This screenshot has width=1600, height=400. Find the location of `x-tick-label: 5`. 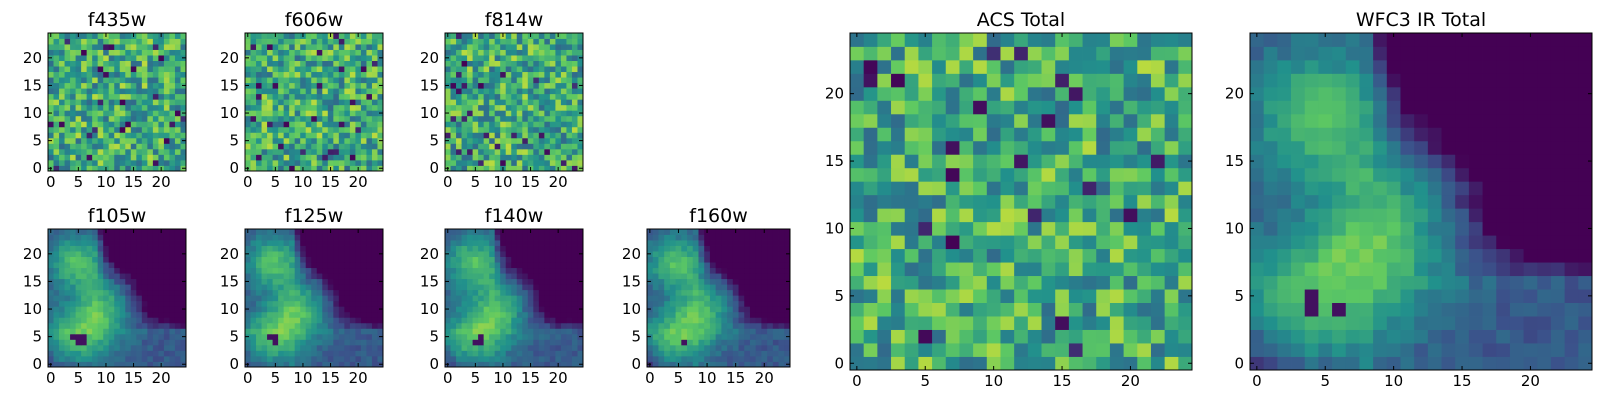

x-tick-label: 5 is located at coordinates (276, 182).